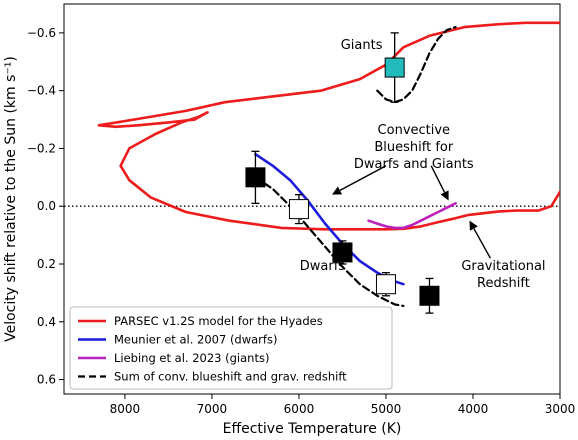 The width and height of the screenshot is (578, 440). Describe the element at coordinates (473, 409) in the screenshot. I see `x-tick-label: 4000` at that location.